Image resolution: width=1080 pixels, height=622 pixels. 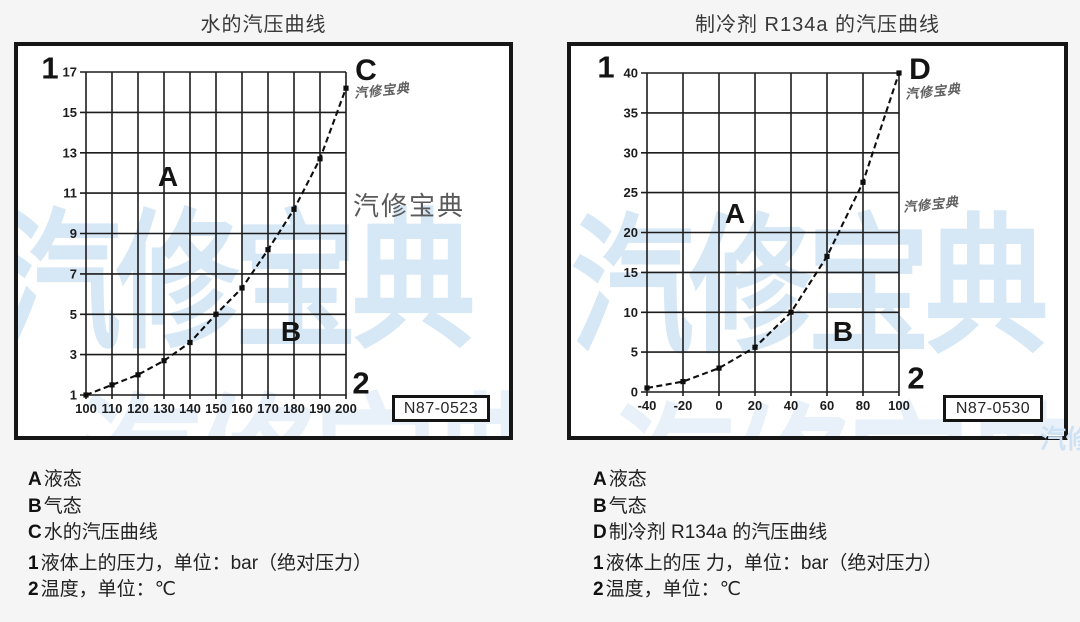 I want to click on watermark-fragment: 汽修宝典, so click(x=1060, y=439).